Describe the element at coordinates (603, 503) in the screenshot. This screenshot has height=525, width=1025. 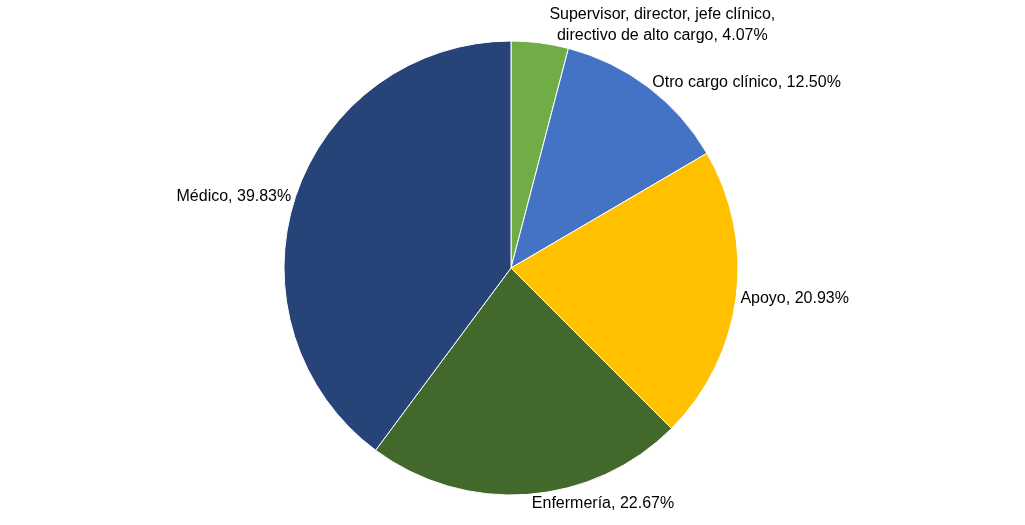
I see `slice-label: Enfermería, 22.67%` at that location.